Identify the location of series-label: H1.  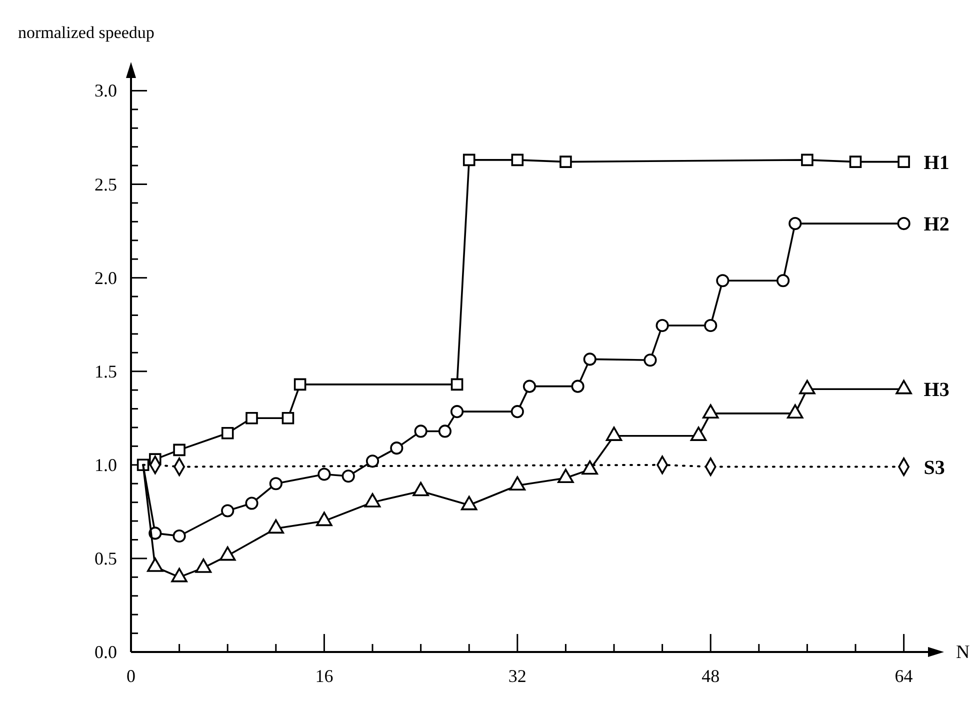
(937, 163).